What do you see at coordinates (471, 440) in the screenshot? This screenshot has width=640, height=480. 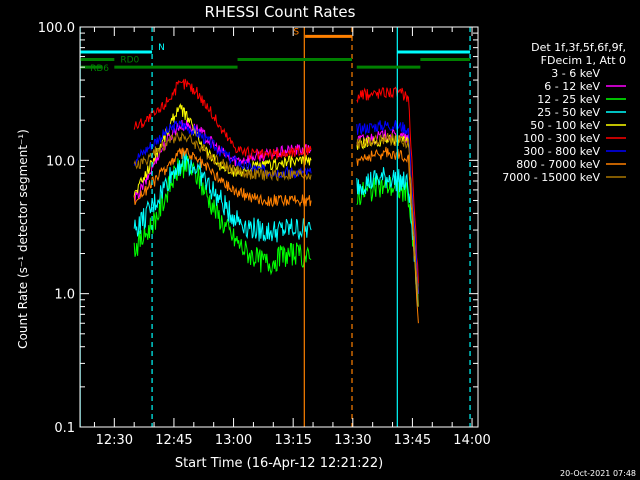 I see `x-tick-label: 14:00` at bounding box center [471, 440].